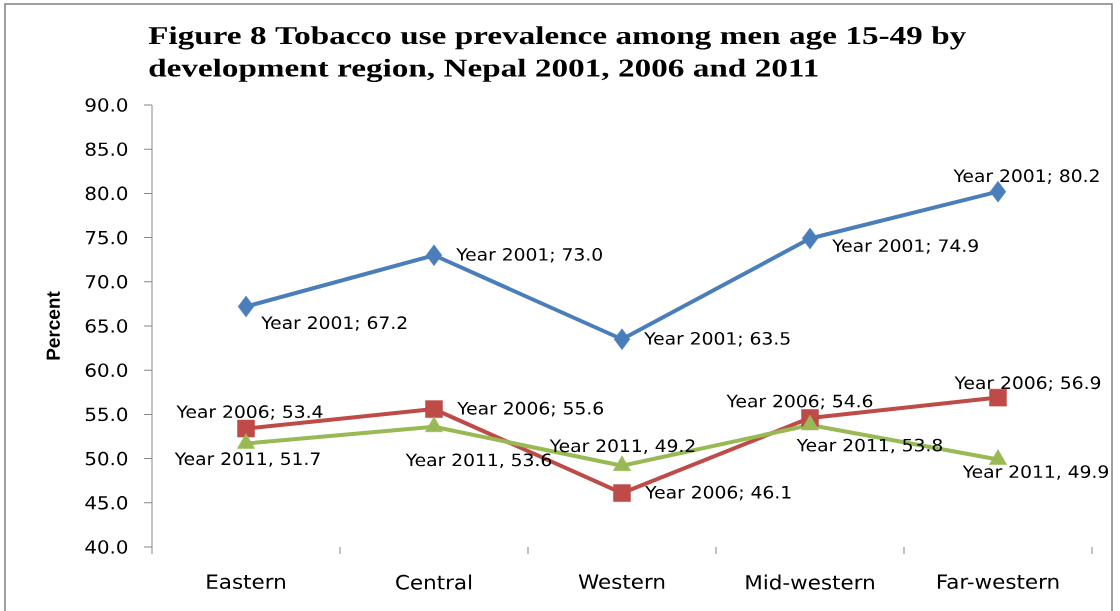 The image size is (1120, 611). Describe the element at coordinates (905, 246) in the screenshot. I see `data-label: Year 2001; 74.9` at that location.